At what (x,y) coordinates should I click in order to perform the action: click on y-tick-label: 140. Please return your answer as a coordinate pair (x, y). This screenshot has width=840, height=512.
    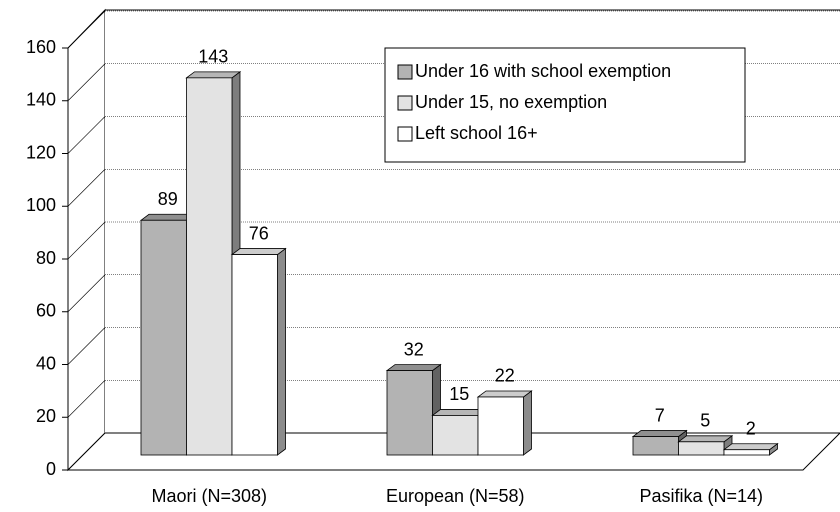
    Looking at the image, I should click on (41, 100).